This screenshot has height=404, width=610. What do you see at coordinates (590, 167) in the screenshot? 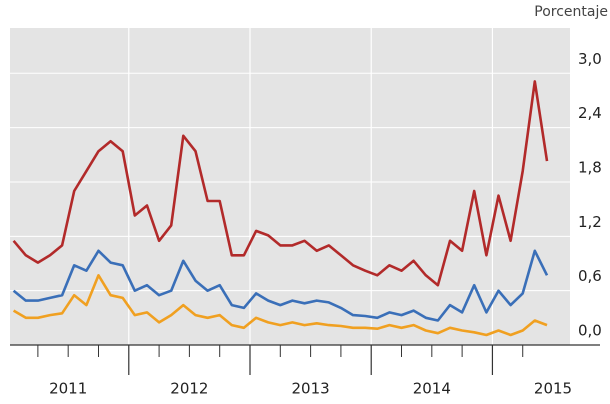
I see `y-tick-label: 1,8` at bounding box center [590, 167].